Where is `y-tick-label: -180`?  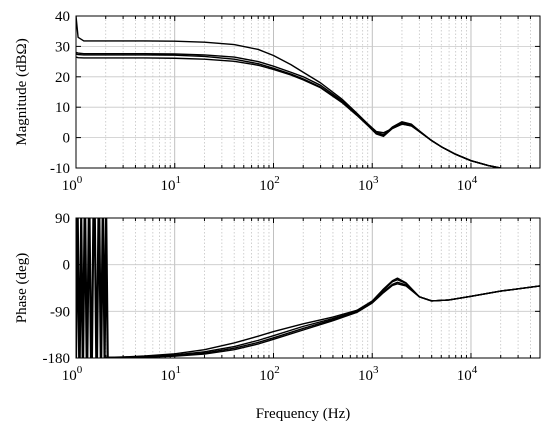 y-tick-label: -180 is located at coordinates (57, 359).